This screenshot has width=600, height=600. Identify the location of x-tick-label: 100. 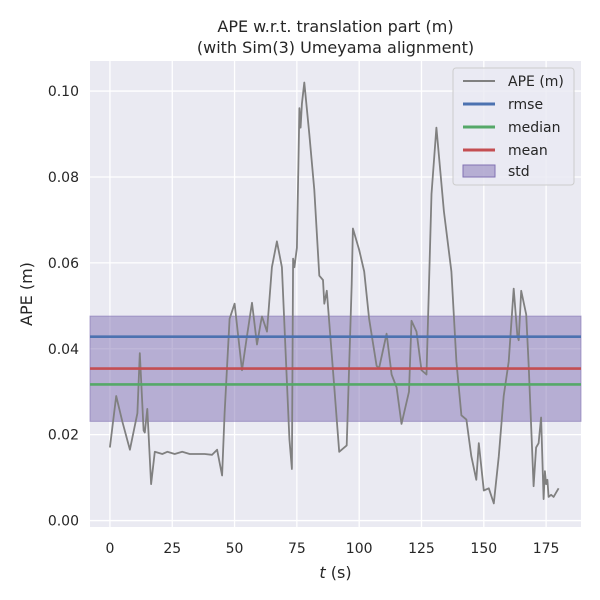
(359, 549).